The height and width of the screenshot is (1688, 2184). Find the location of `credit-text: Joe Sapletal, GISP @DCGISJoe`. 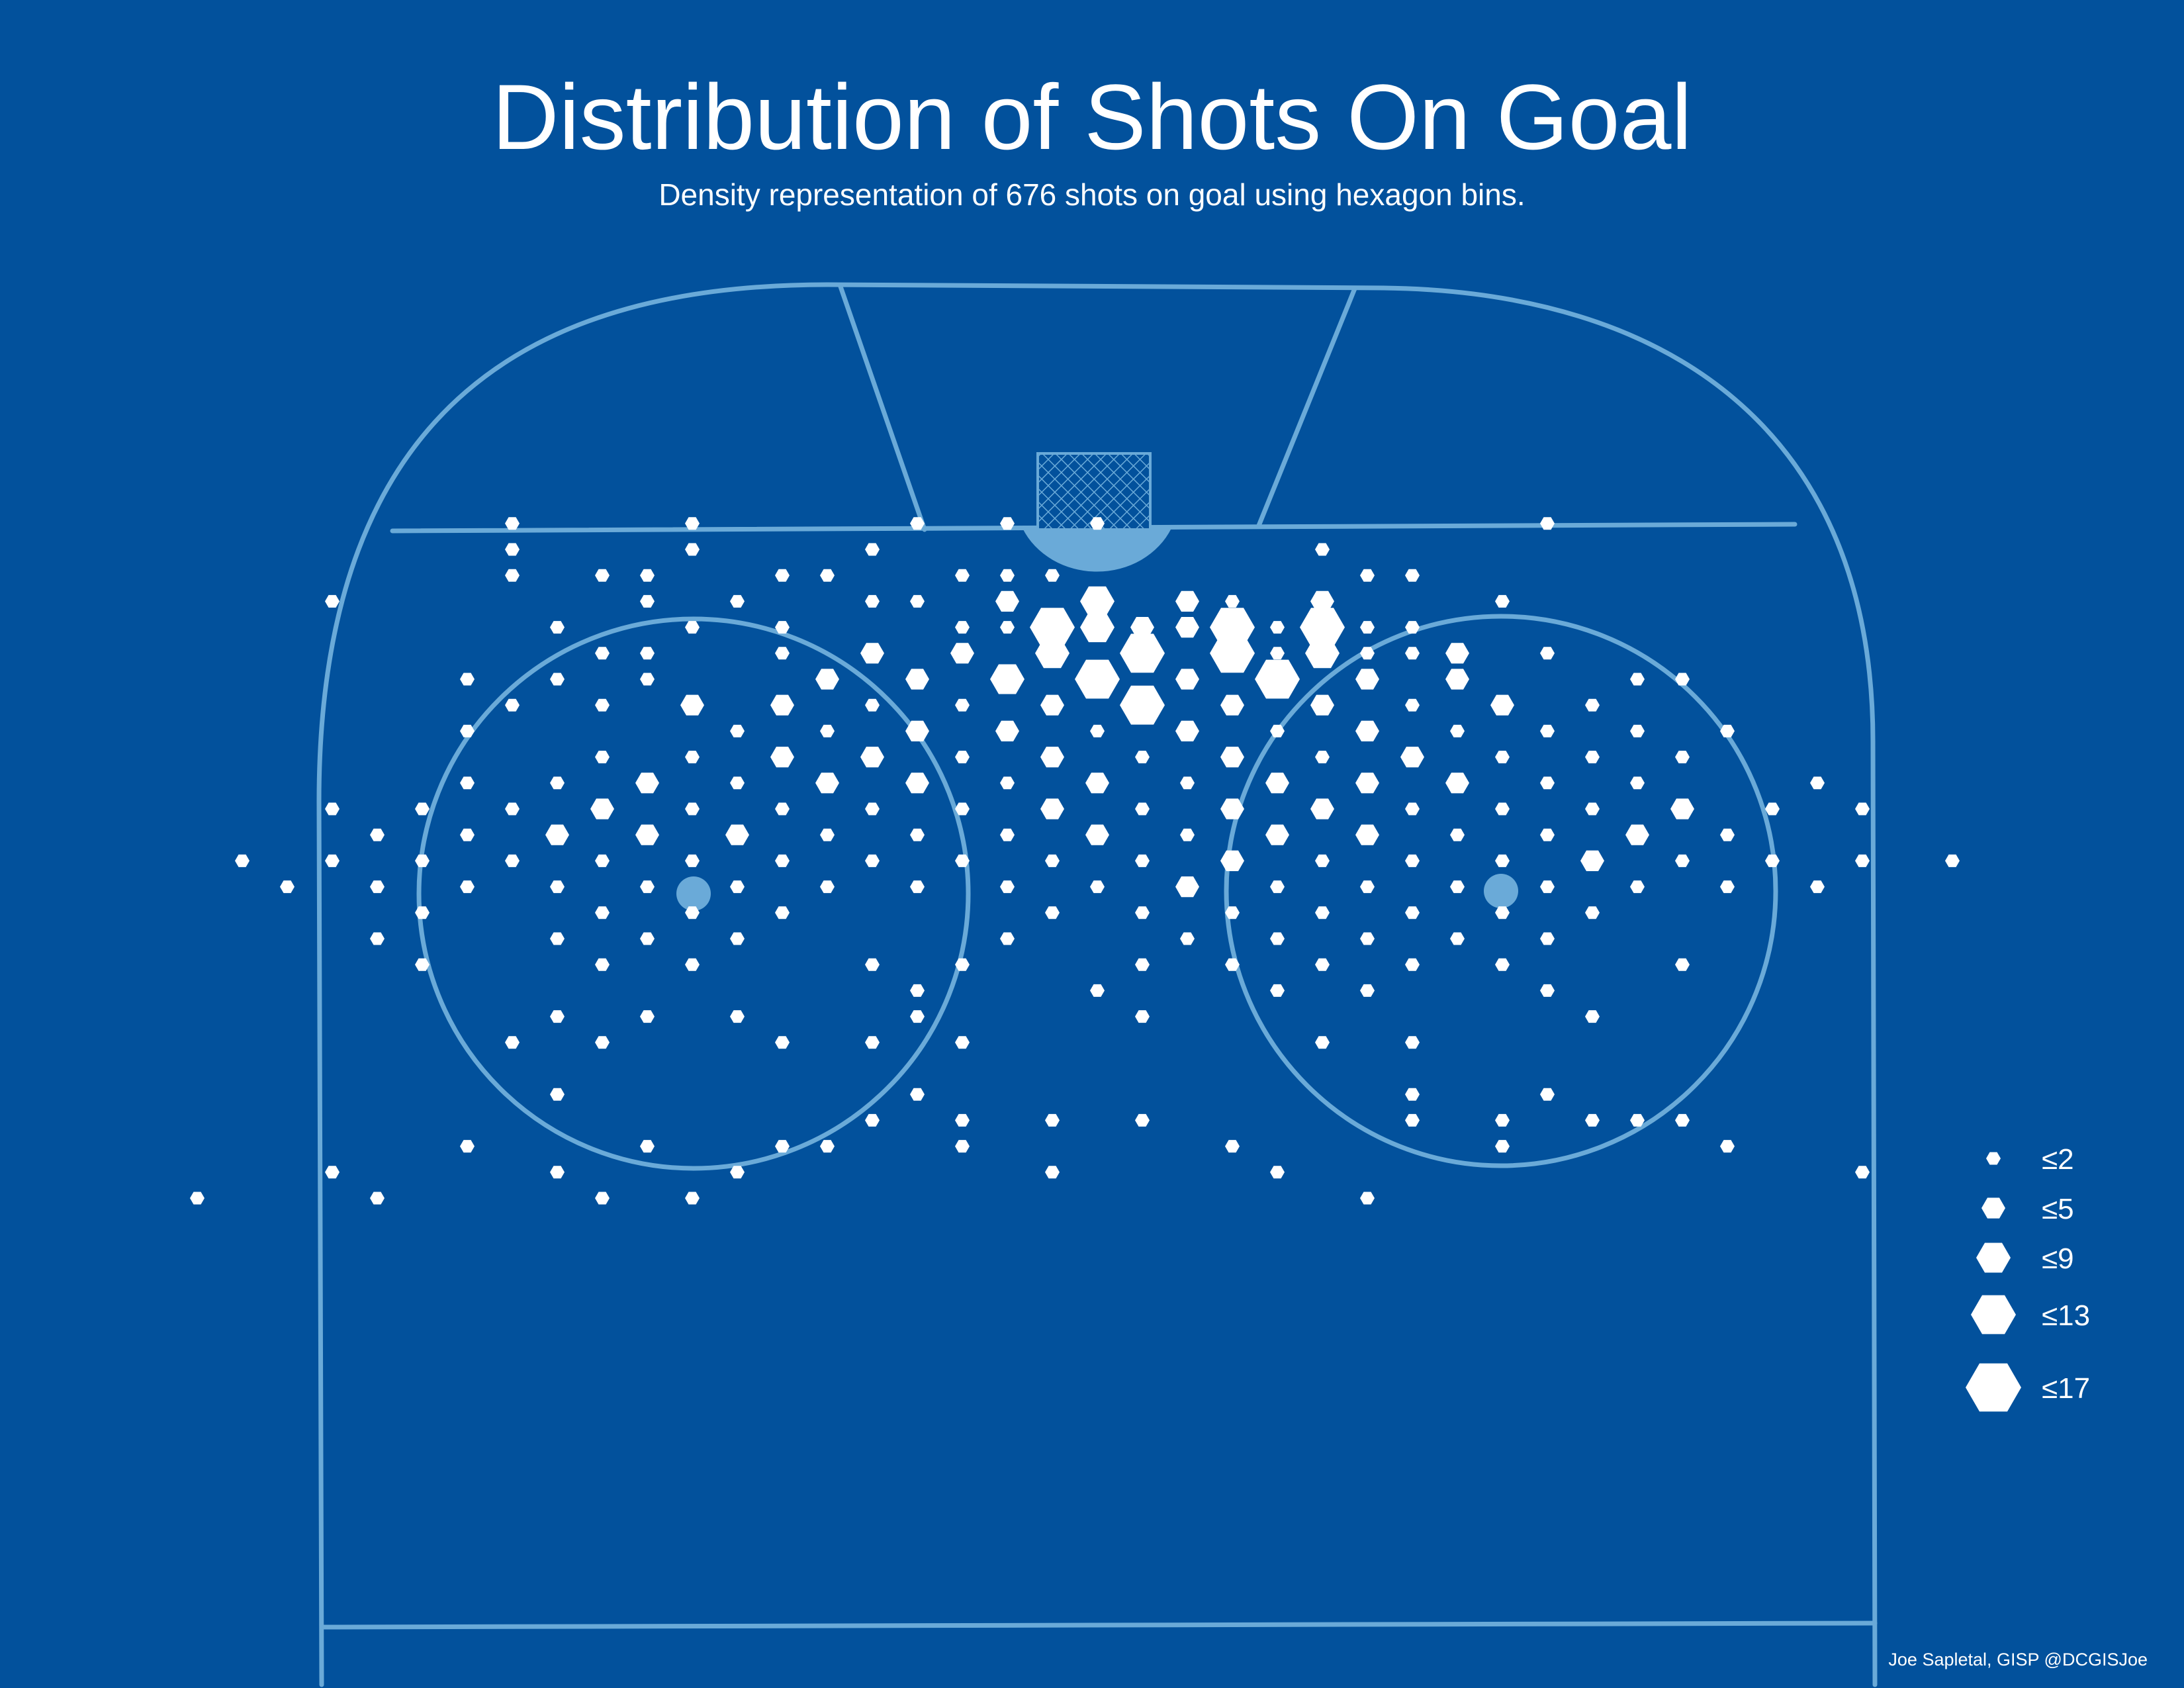

credit-text: Joe Sapletal, GISP @DCGISJoe is located at coordinates (2018, 1659).